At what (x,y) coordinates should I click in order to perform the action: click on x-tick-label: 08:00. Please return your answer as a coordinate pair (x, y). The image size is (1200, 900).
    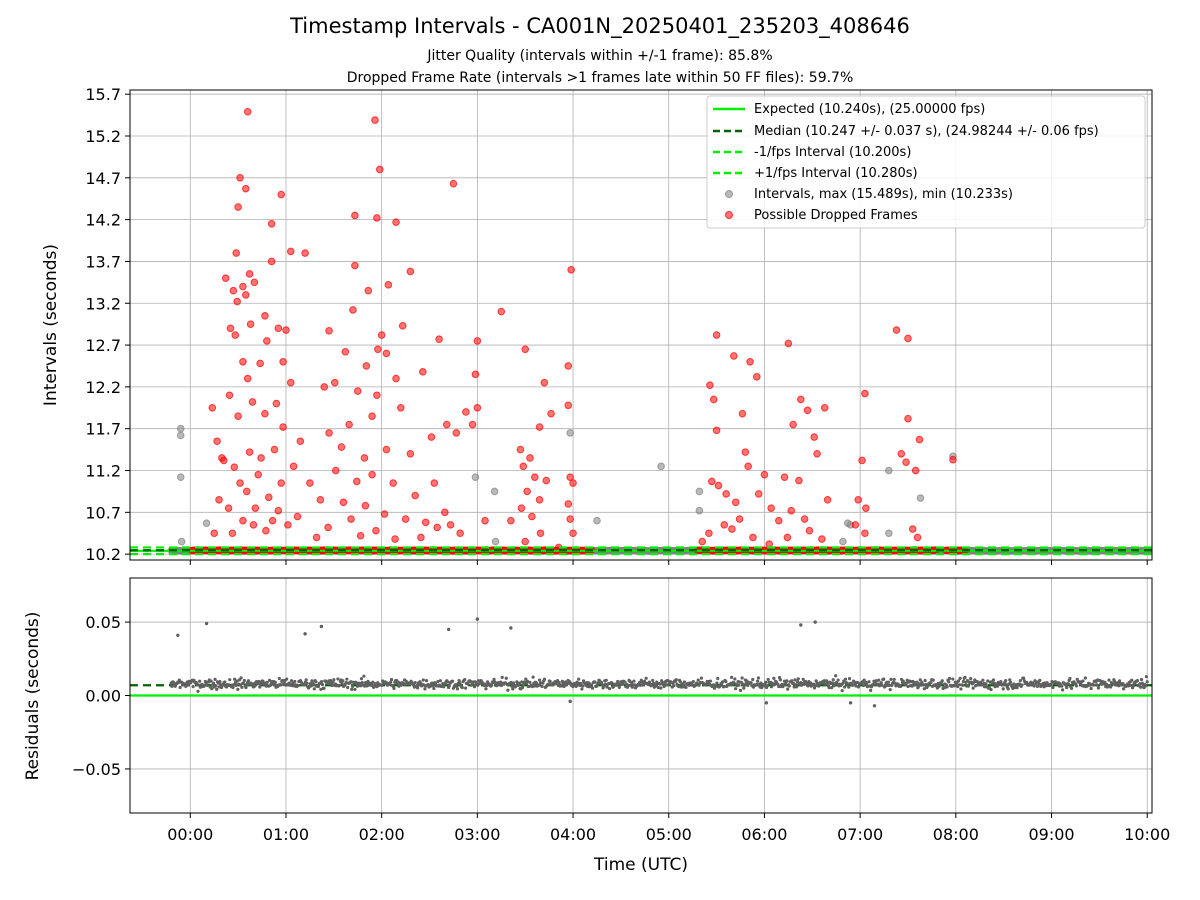
    Looking at the image, I should click on (956, 834).